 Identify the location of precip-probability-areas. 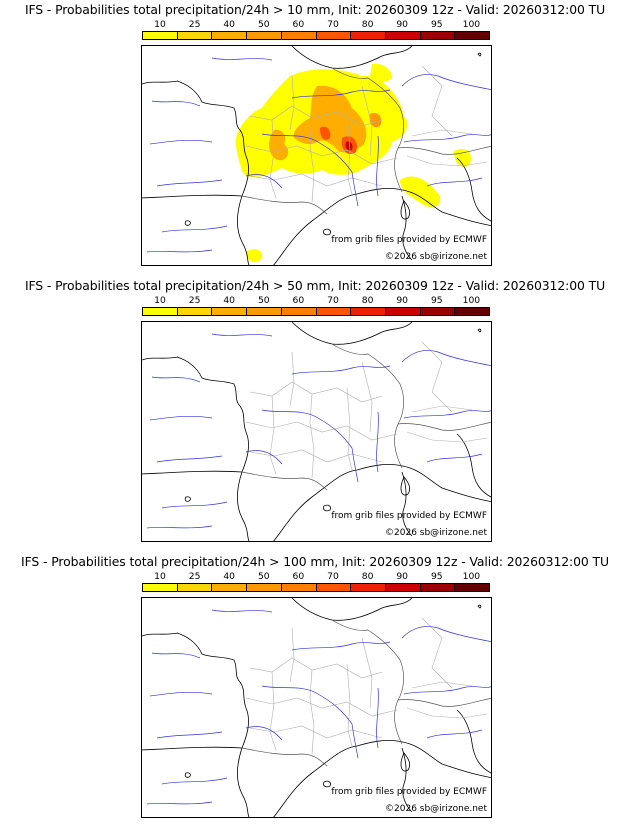
(353, 163).